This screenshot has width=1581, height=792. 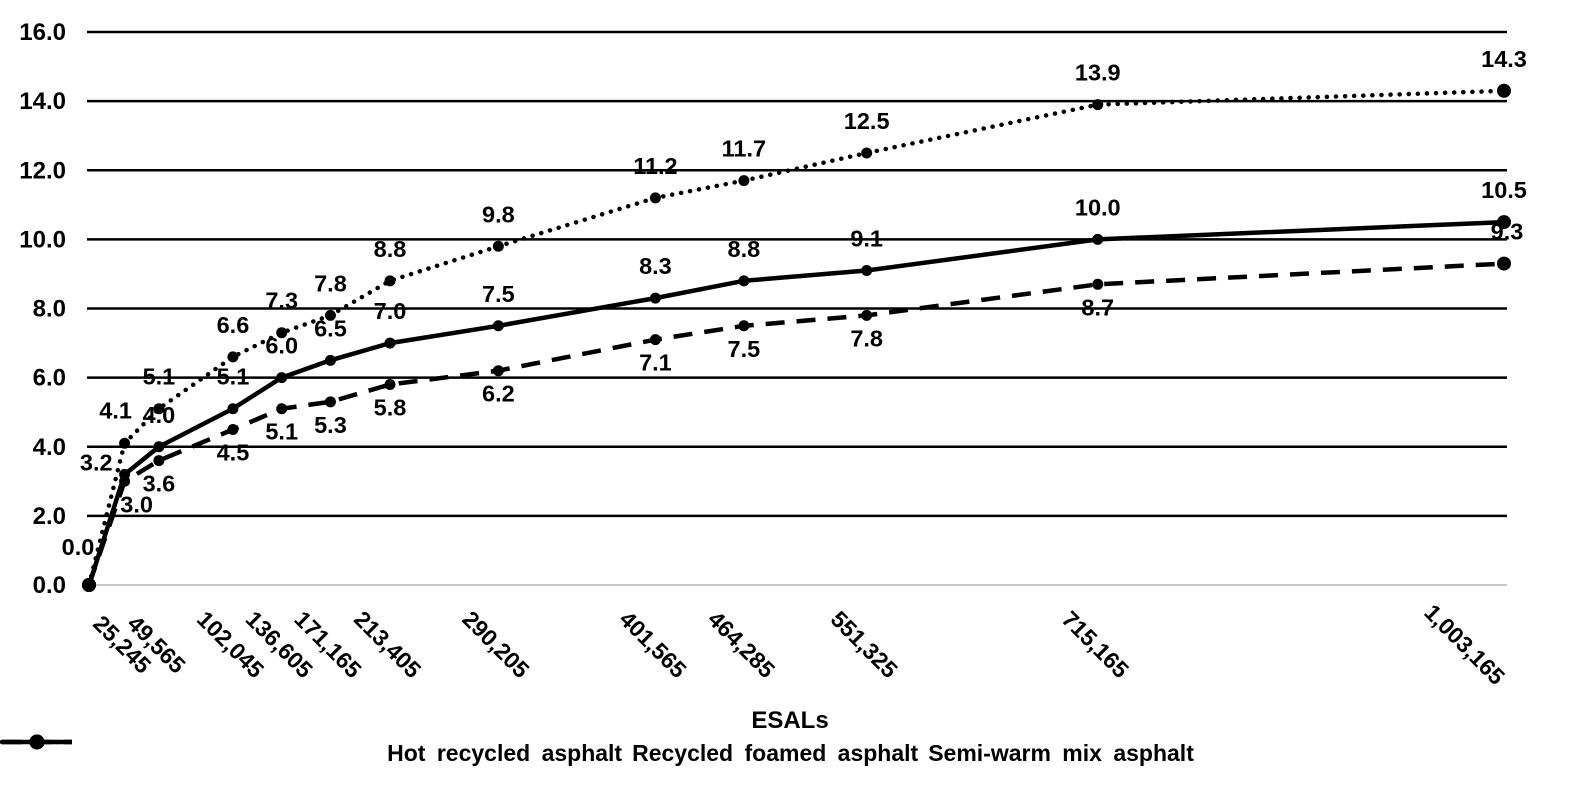 What do you see at coordinates (655, 363) in the screenshot?
I see `data-label: 7.1` at bounding box center [655, 363].